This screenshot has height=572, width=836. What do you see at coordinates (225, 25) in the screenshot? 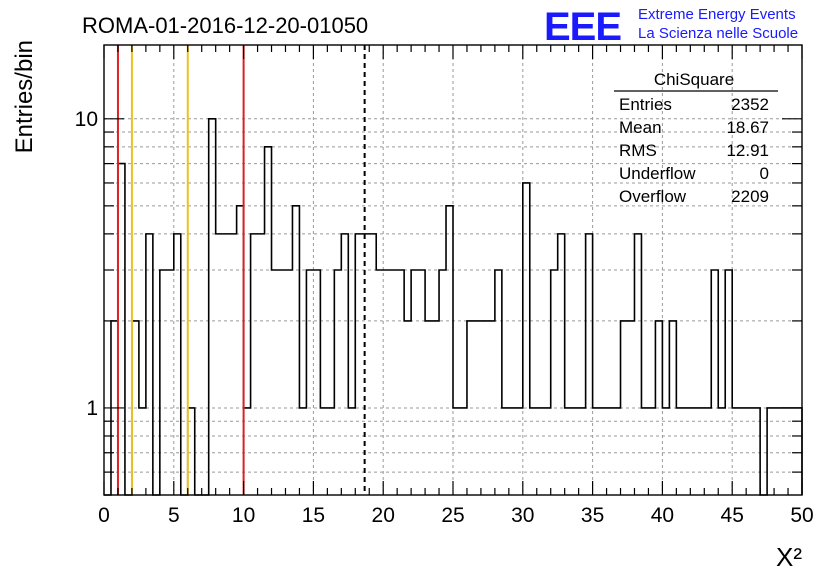
I see `chart-title: ROMA-01-2016-12-20-01050` at bounding box center [225, 25].